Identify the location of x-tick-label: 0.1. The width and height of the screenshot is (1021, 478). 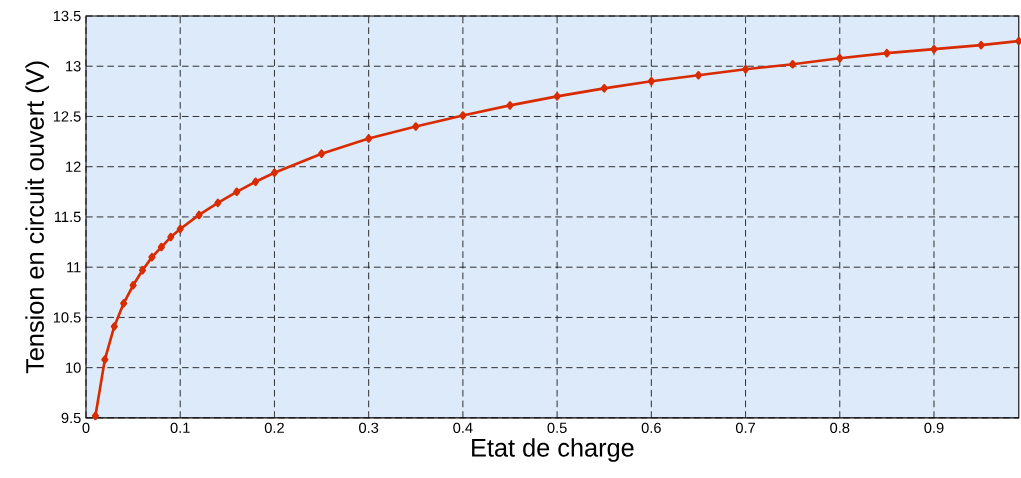
(180, 428).